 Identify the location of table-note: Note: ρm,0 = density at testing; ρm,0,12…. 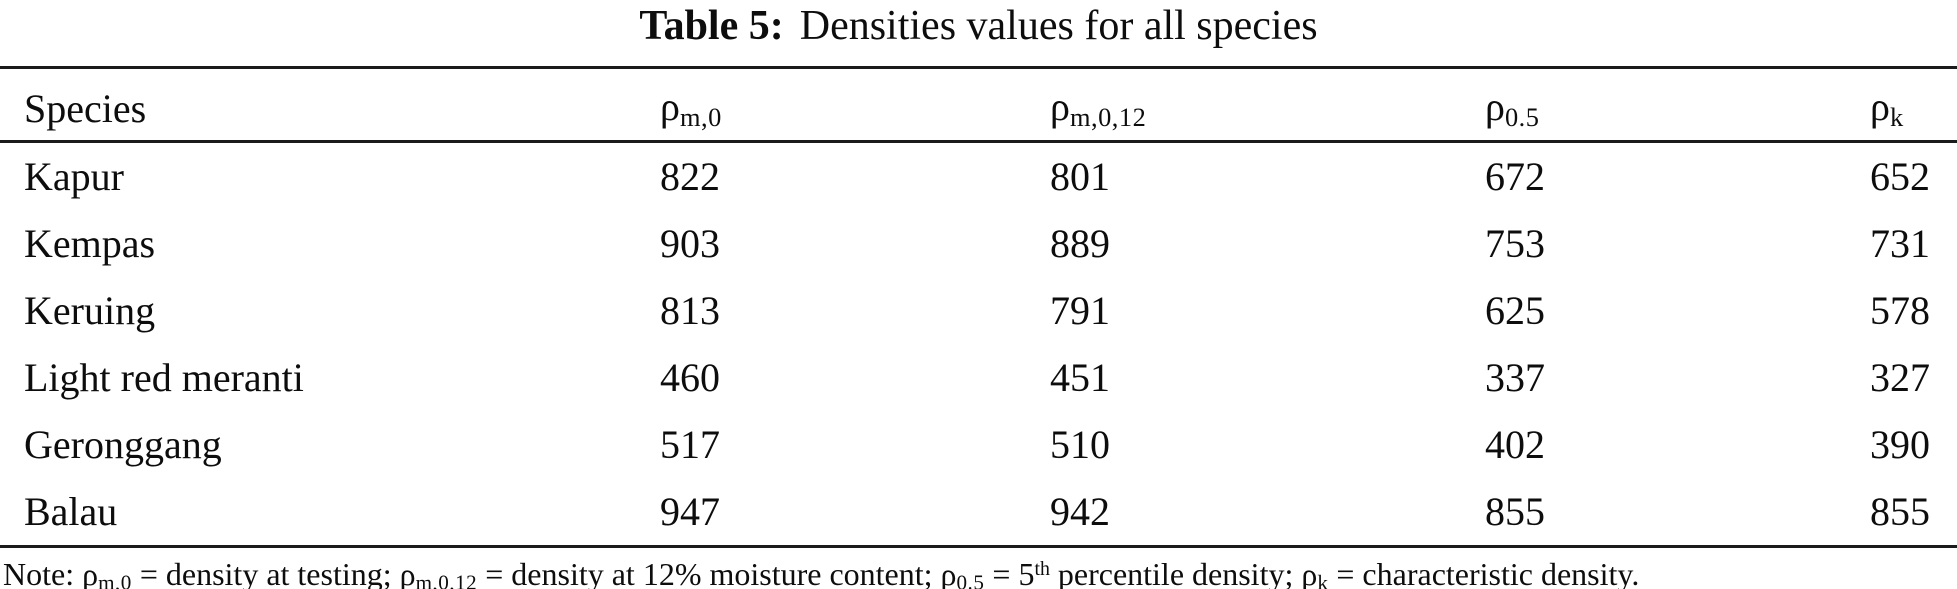
(978, 572).